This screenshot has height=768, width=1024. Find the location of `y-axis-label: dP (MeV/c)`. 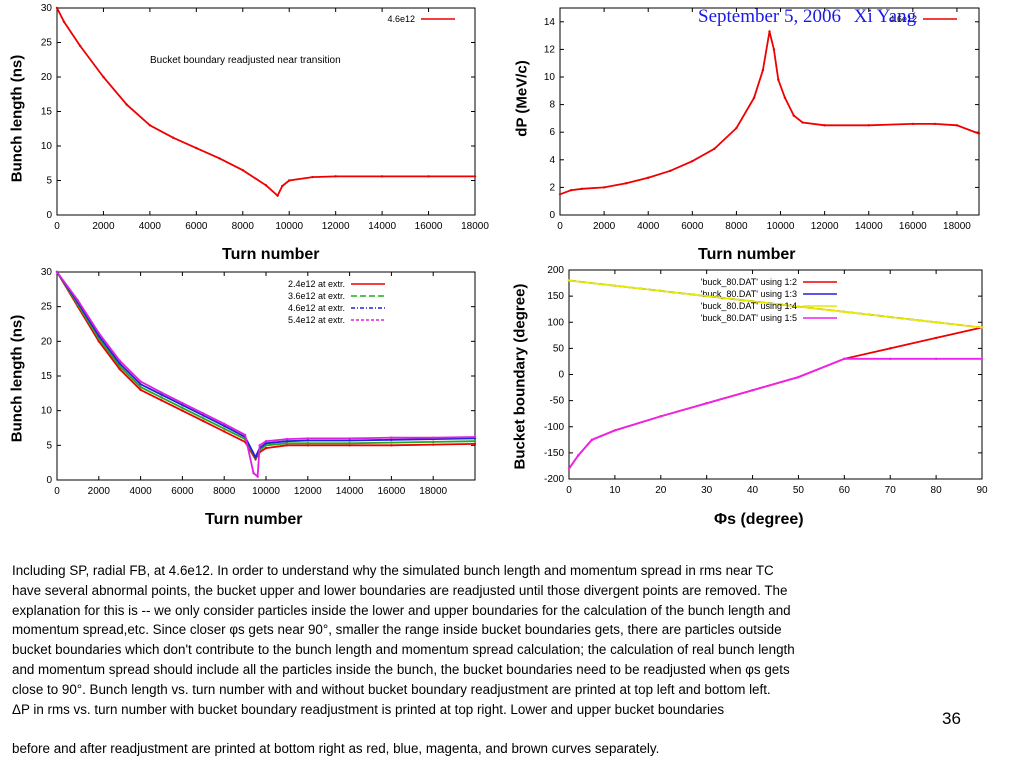

y-axis-label: dP (MeV/c) is located at coordinates (522, 98).